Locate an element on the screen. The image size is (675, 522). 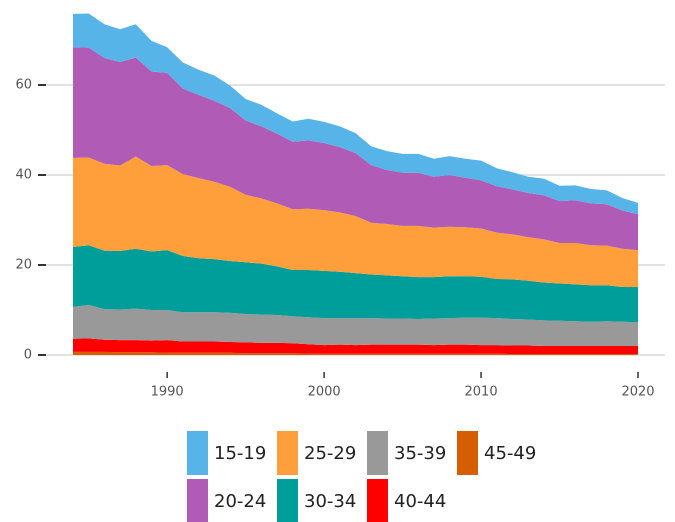
legend-label: 40-44 is located at coordinates (420, 501).